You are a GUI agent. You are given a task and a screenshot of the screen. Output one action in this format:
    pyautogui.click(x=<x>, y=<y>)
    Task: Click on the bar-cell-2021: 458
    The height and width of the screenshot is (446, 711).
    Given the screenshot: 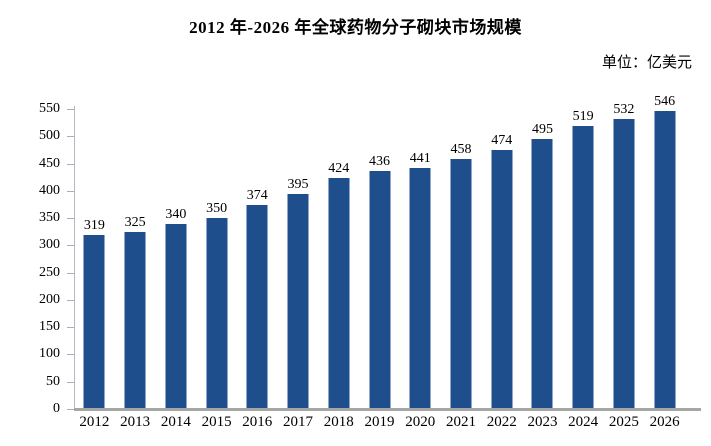 What is the action you would take?
    pyautogui.click(x=461, y=259)
    